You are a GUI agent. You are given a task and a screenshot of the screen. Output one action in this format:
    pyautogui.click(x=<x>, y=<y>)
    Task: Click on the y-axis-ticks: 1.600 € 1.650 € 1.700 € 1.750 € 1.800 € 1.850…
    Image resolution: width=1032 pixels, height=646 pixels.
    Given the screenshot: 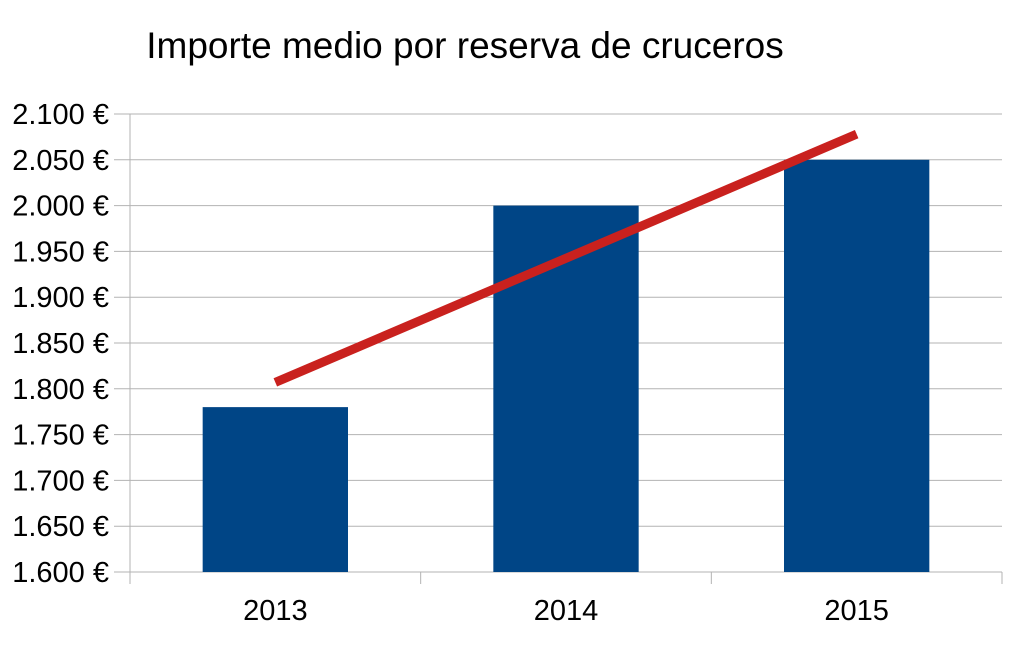 What is the action you would take?
    pyautogui.click(x=60, y=344)
    